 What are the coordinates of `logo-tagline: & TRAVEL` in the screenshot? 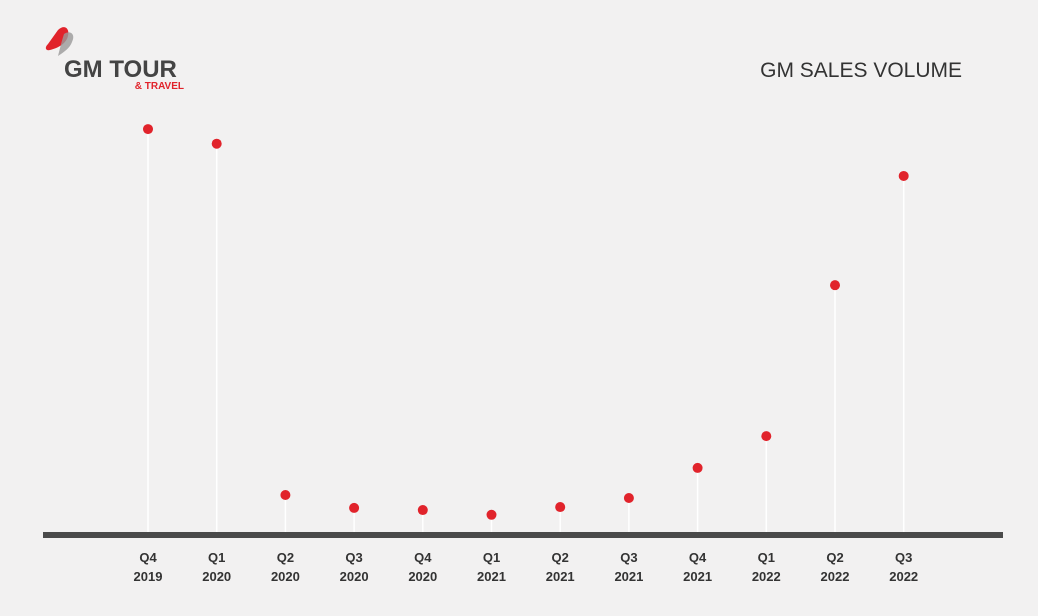 It's located at (159, 86).